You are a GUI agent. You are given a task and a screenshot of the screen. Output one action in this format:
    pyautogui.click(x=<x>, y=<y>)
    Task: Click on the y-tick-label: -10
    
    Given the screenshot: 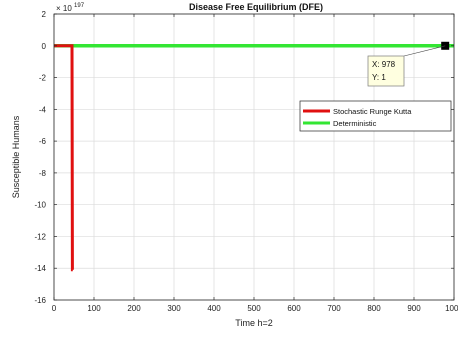 What is the action you would take?
    pyautogui.click(x=40, y=205)
    